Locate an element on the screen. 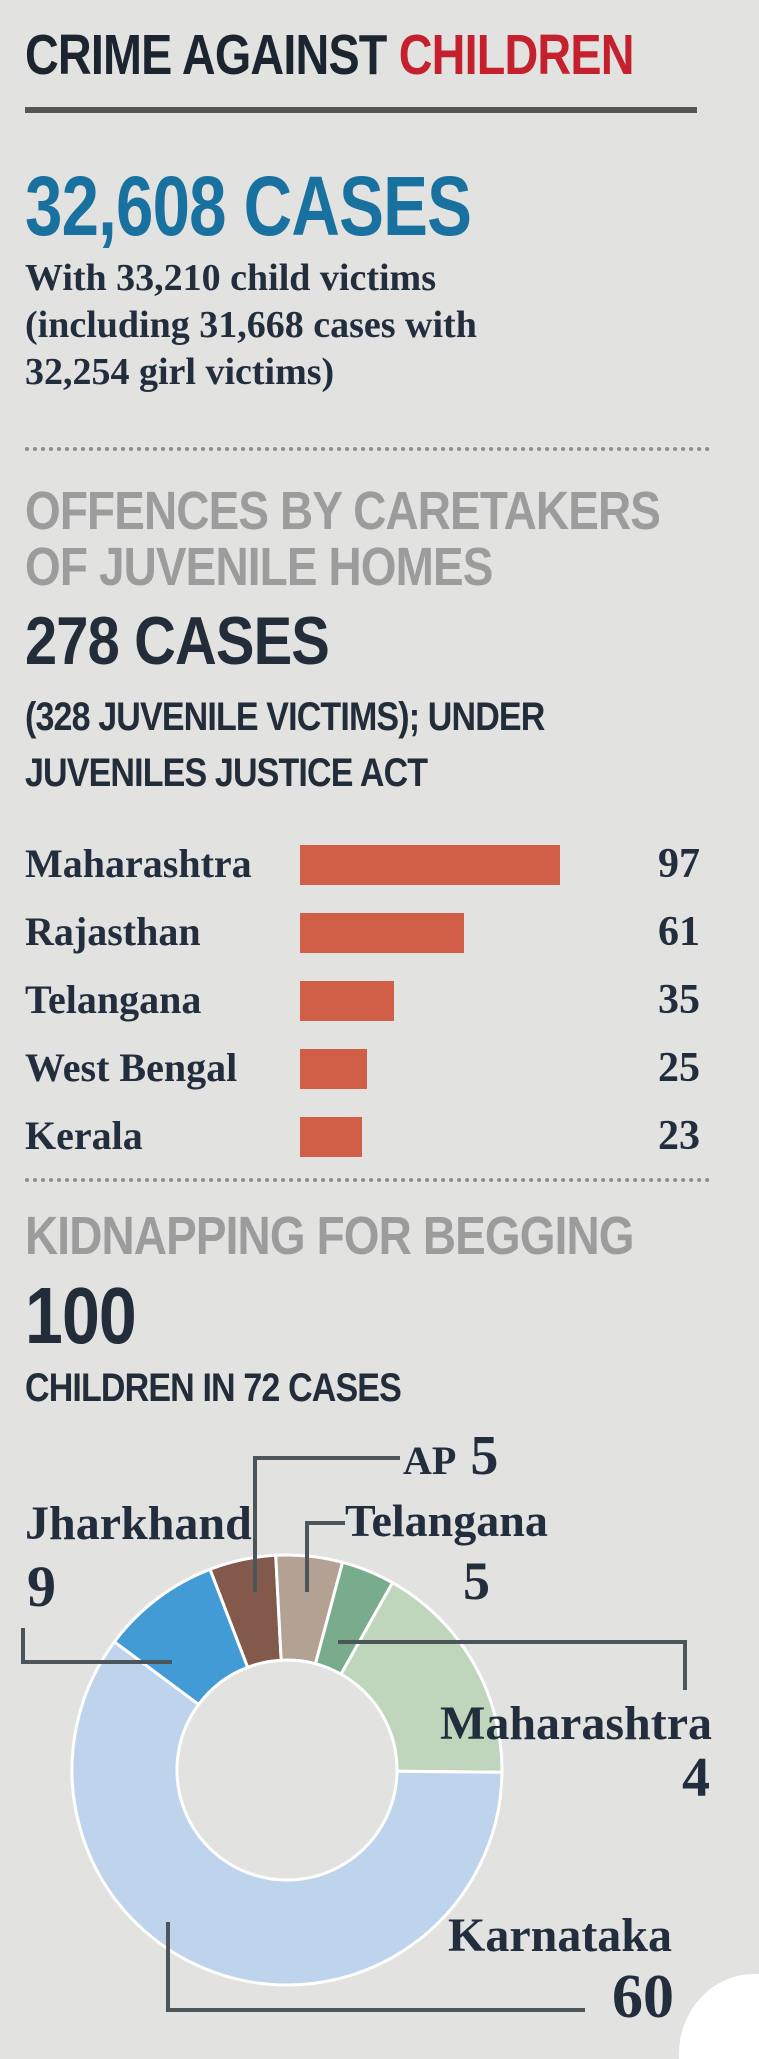 Image resolution: width=759 pixels, height=2059 pixels. title-red: CHILDREN is located at coordinates (516, 55).